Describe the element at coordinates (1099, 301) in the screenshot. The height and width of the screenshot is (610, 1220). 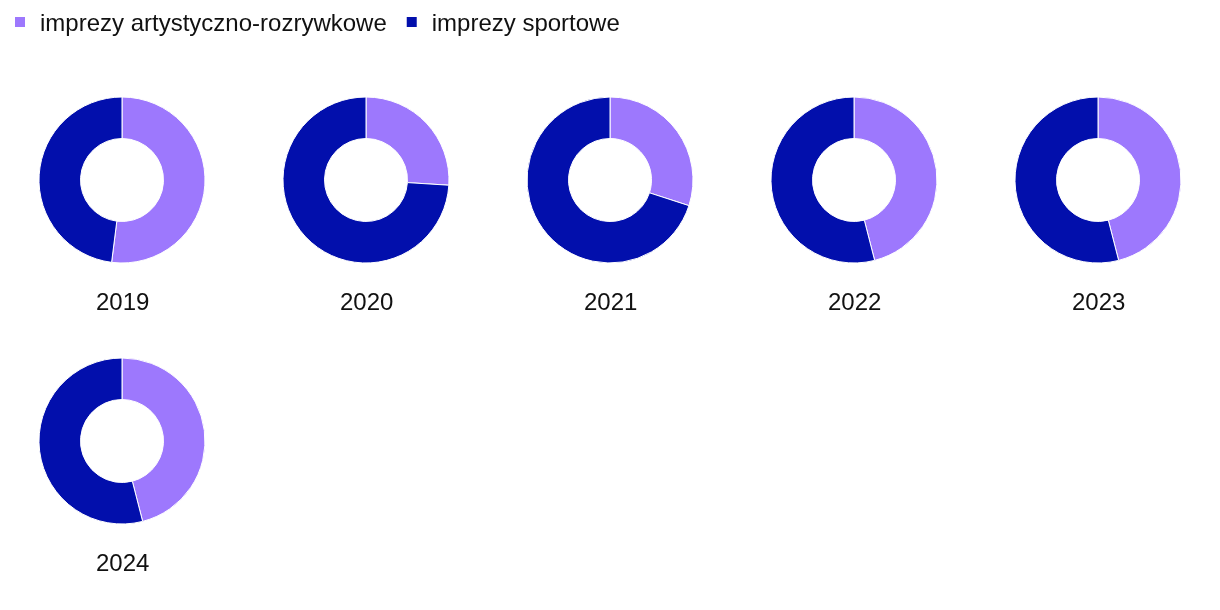
I see `text: 2023` at that location.